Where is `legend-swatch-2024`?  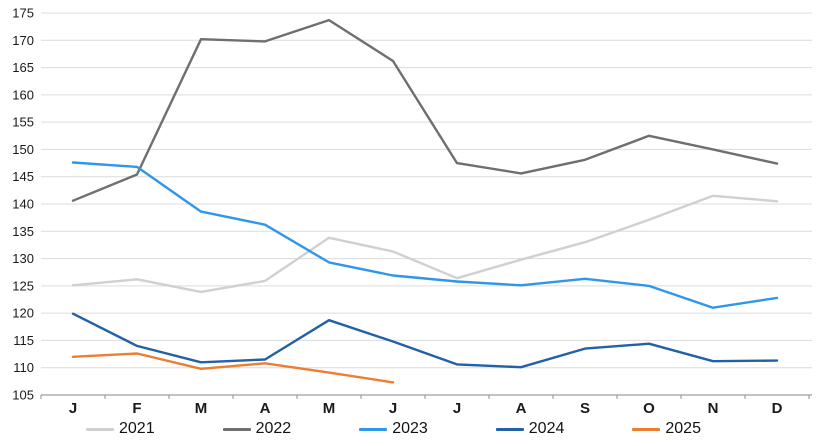
legend-swatch-2024 is located at coordinates (509, 429).